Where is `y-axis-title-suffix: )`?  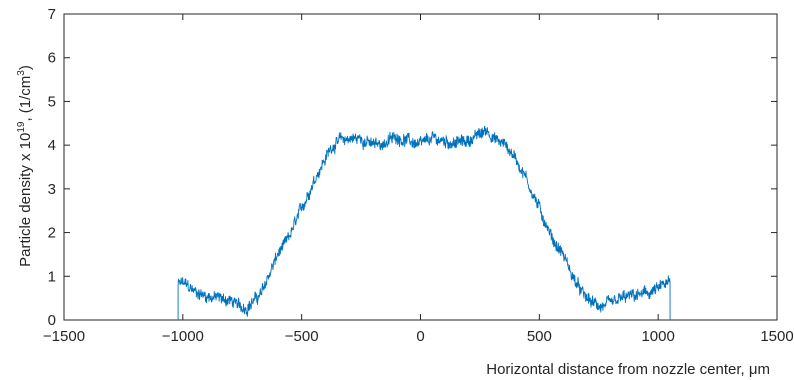
y-axis-title-suffix: ) is located at coordinates (25, 67).